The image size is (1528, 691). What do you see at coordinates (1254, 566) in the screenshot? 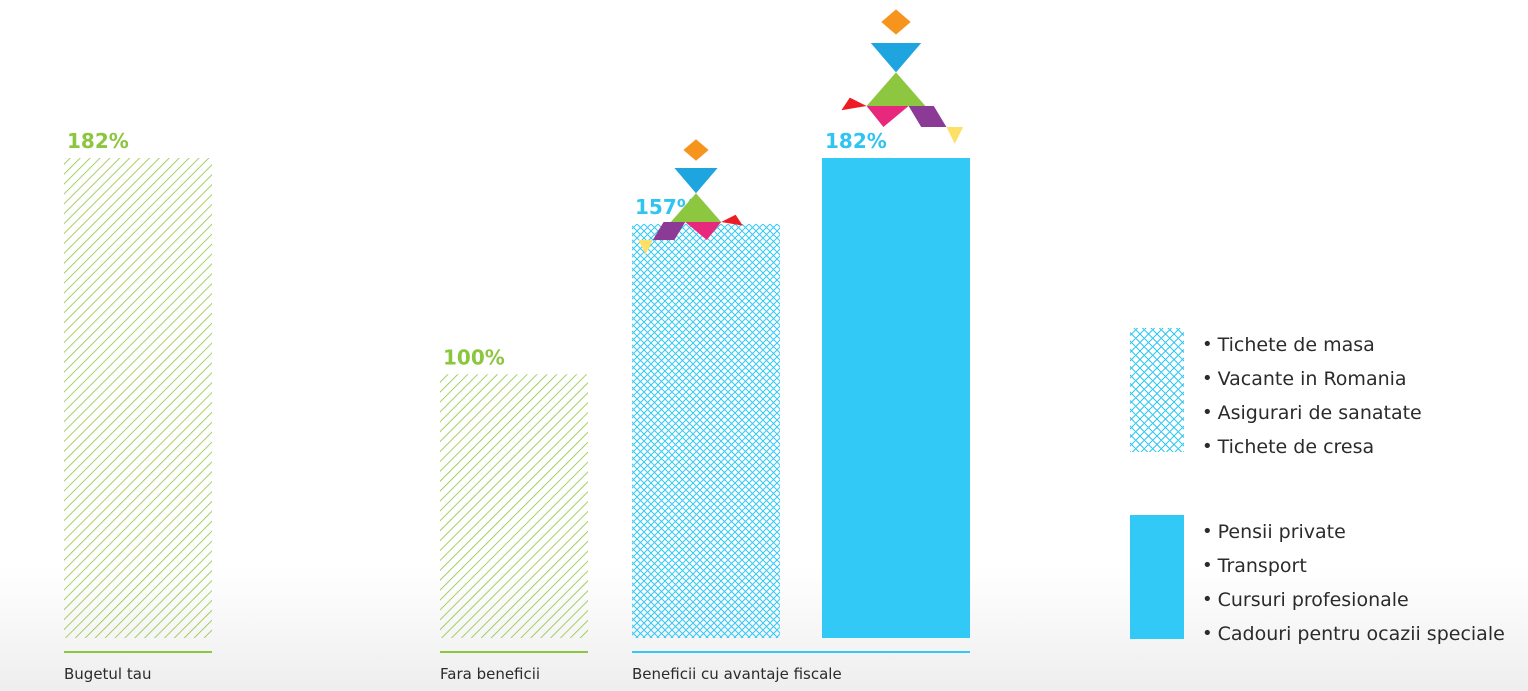
I see `legend-item: • Transport` at bounding box center [1254, 566].